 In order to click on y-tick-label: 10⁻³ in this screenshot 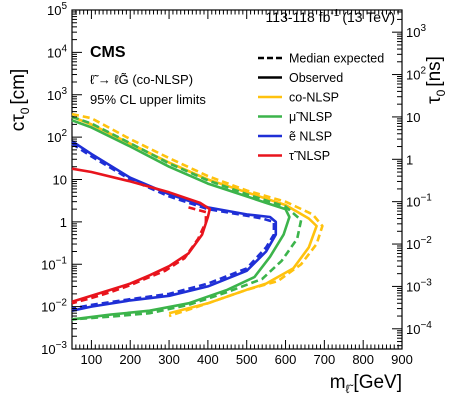, I will do `click(54, 348)`.